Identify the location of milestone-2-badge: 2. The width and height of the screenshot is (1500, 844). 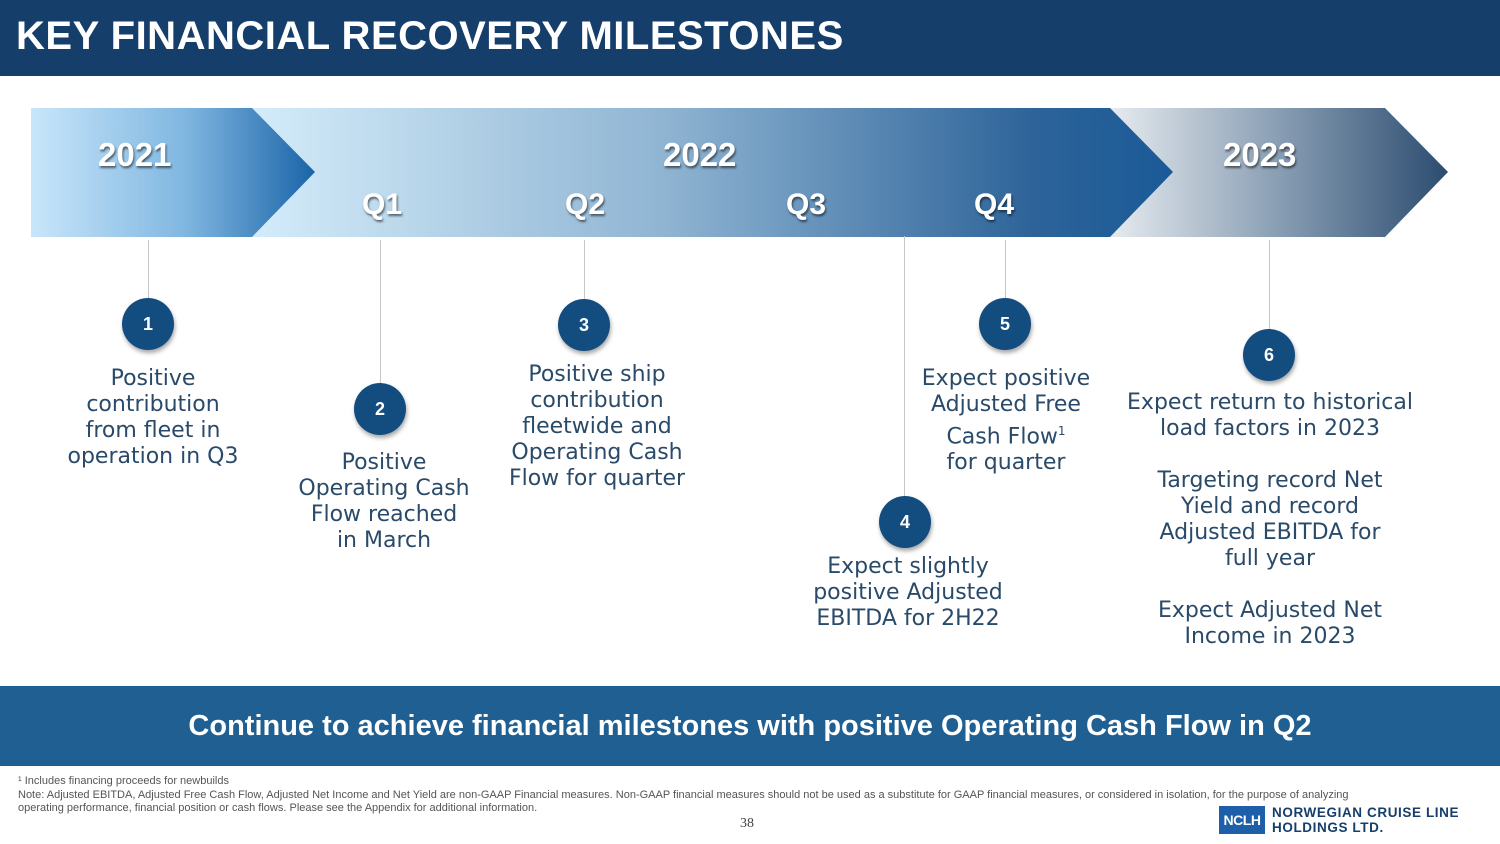
(380, 409).